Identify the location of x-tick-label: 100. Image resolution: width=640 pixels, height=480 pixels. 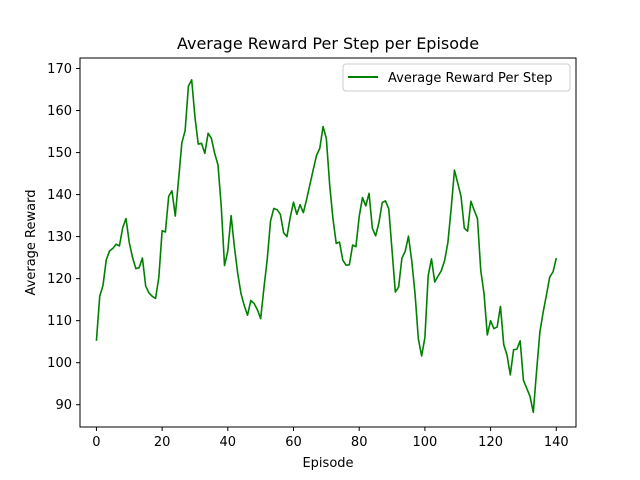
(424, 442).